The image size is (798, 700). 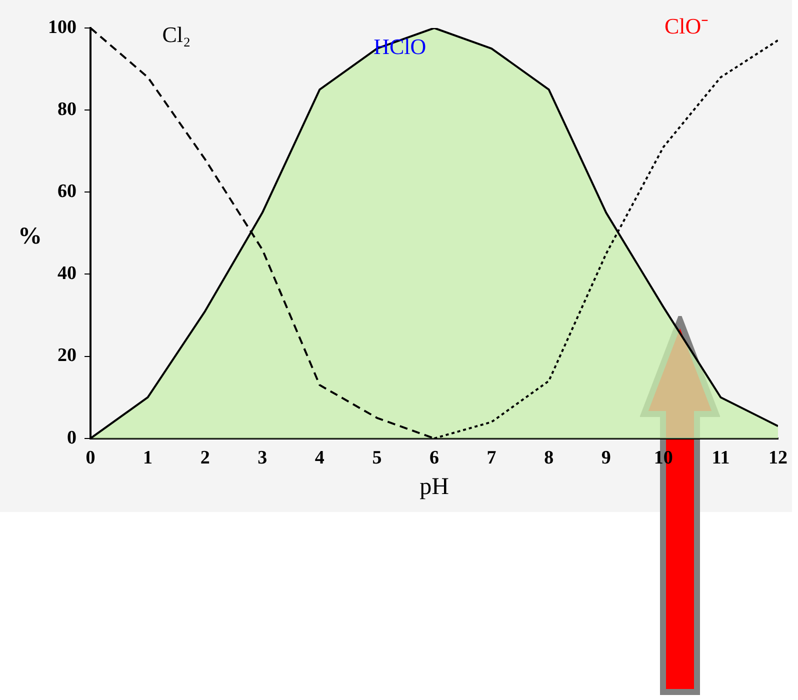 What do you see at coordinates (377, 458) in the screenshot?
I see `x-tick-label: 5` at bounding box center [377, 458].